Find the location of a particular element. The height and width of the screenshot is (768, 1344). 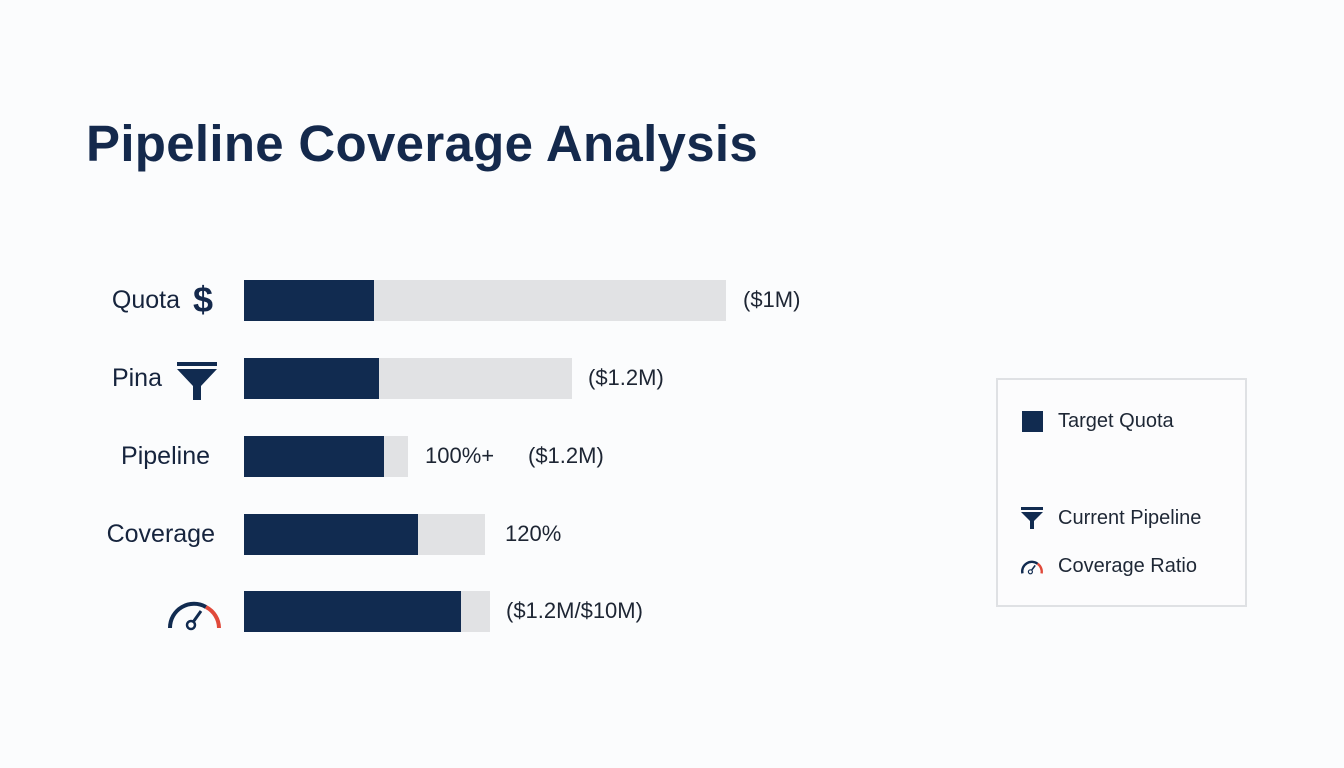

legend-item-target-quota: Target Quota is located at coordinates (1097, 421).